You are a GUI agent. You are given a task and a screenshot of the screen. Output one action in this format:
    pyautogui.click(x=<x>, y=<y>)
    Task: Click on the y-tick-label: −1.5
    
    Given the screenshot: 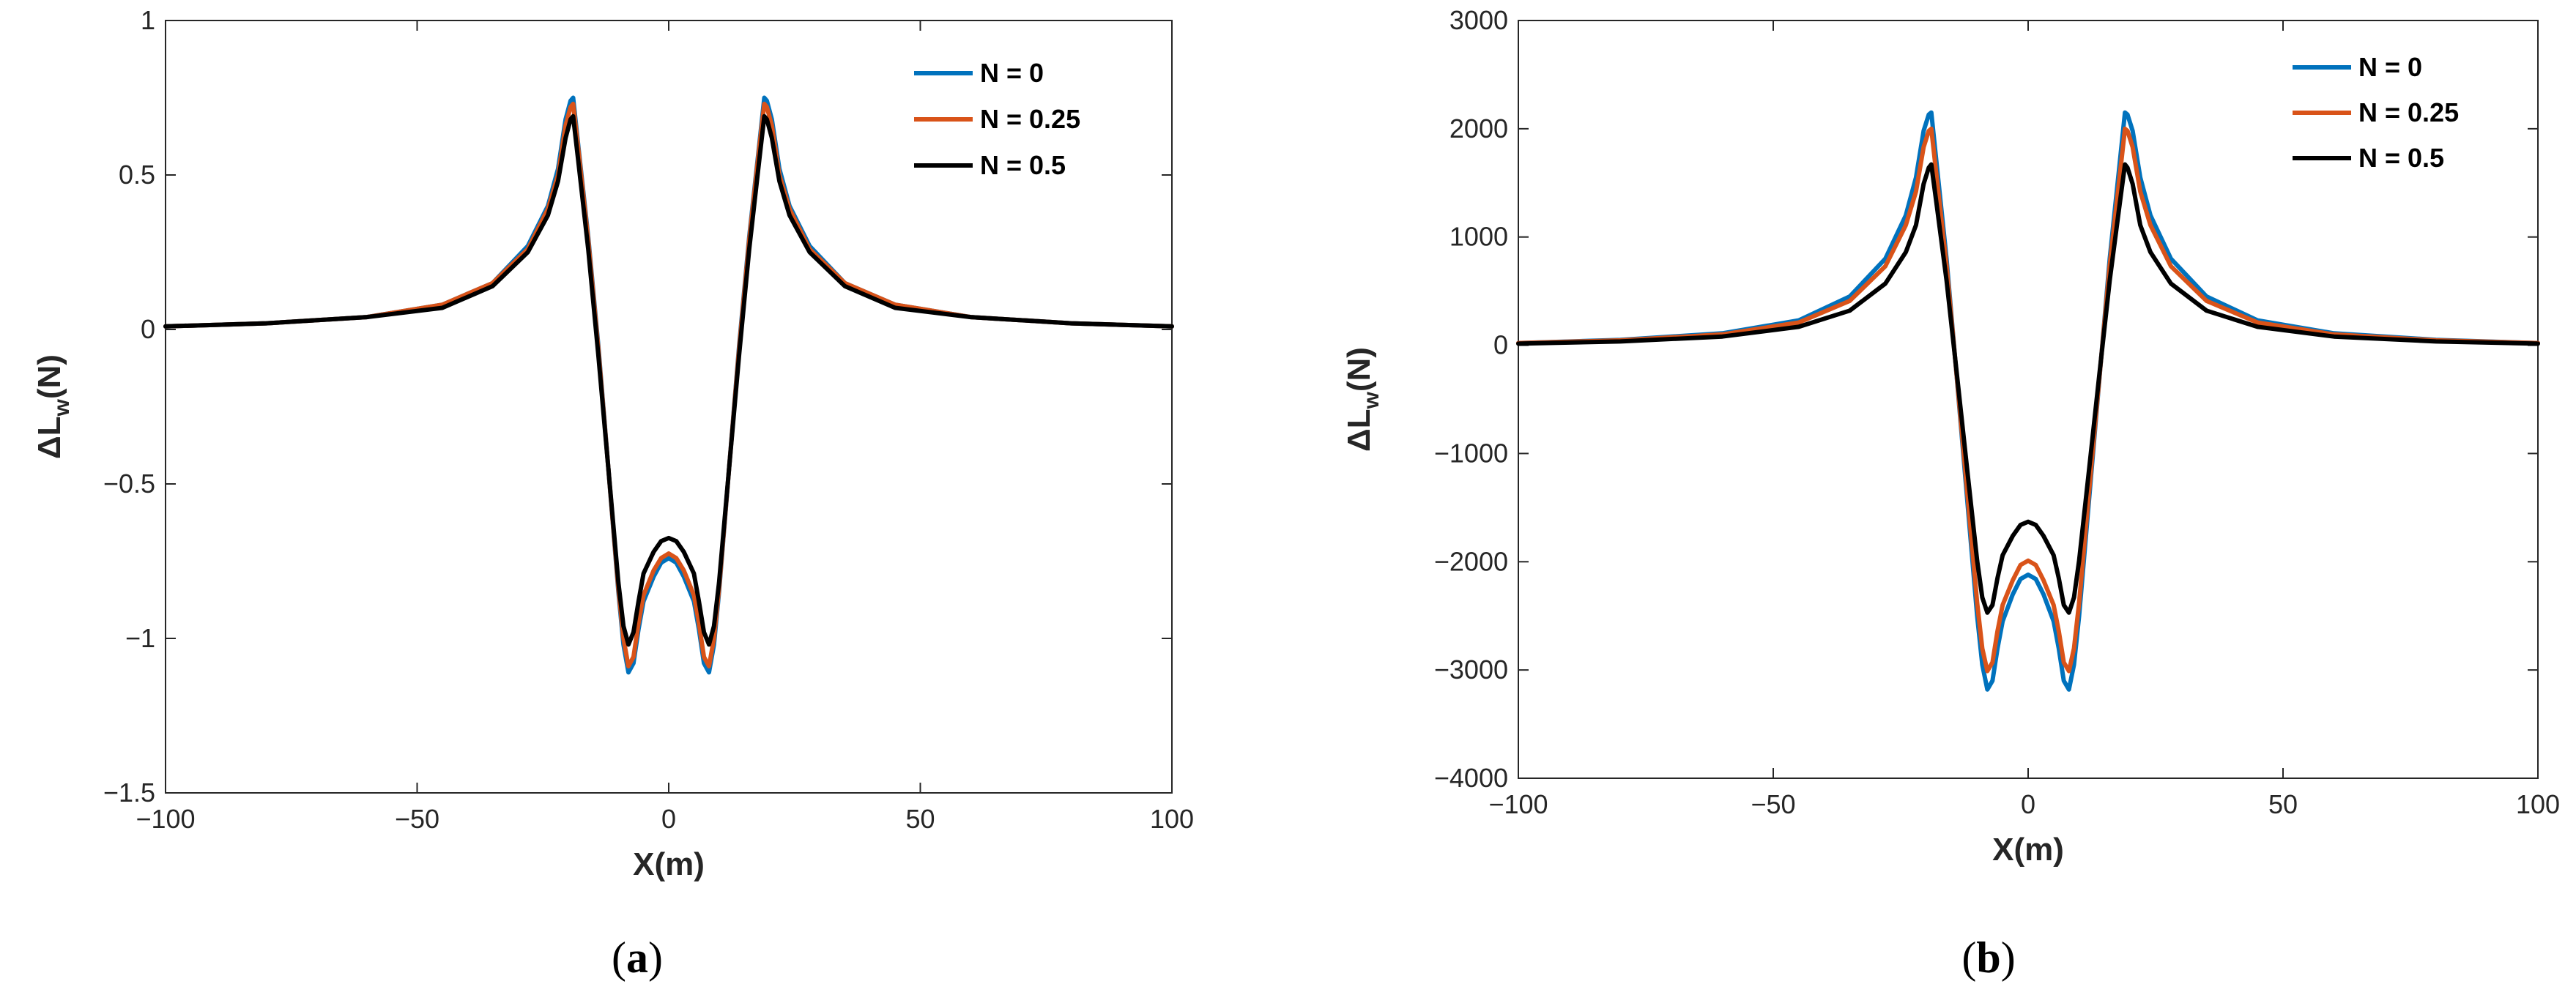 What is the action you would take?
    pyautogui.click(x=129, y=793)
    